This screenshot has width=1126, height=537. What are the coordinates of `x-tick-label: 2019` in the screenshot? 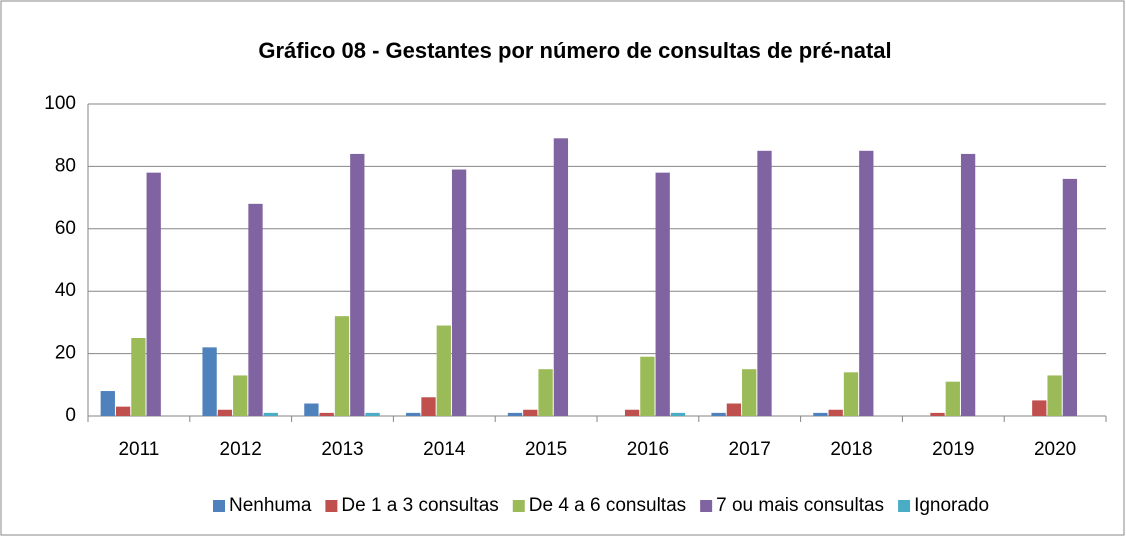 It's located at (953, 449).